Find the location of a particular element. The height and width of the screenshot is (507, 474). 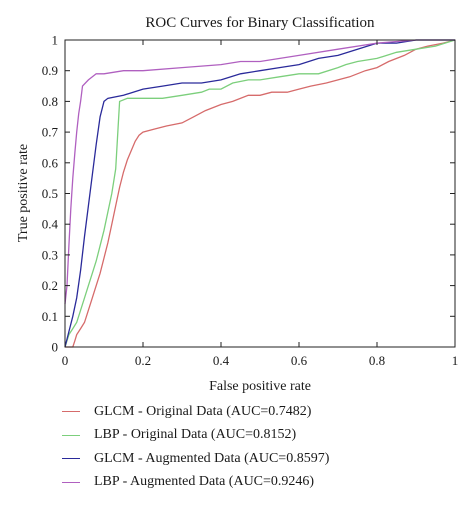

y-tick-label: 0.1 is located at coordinates (50, 316).